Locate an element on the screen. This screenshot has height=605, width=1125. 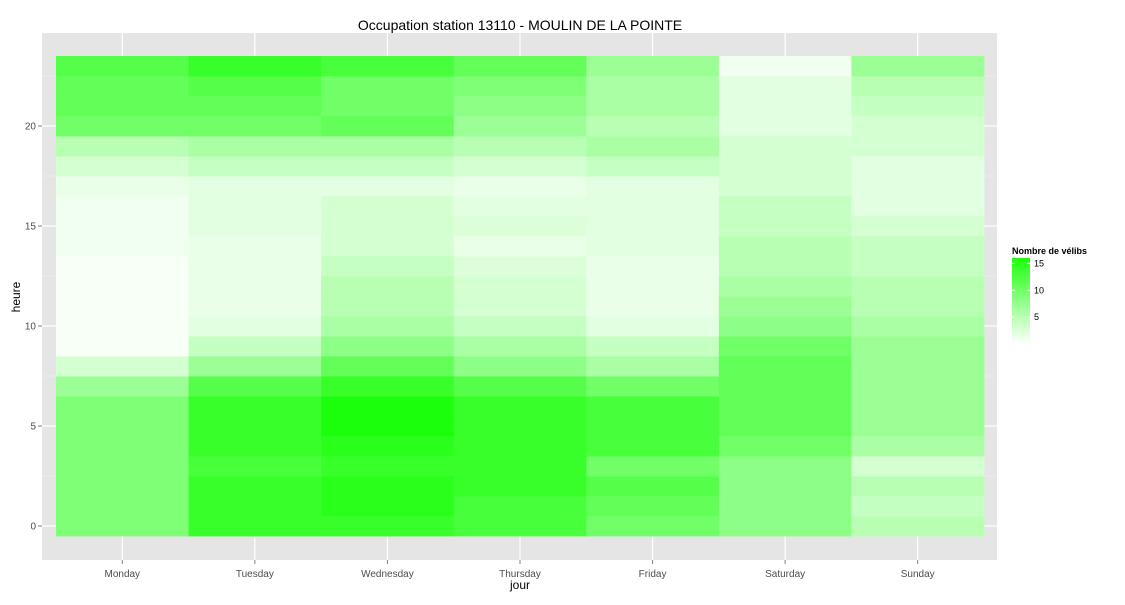
y-tick-label: 15 is located at coordinates (31, 227).